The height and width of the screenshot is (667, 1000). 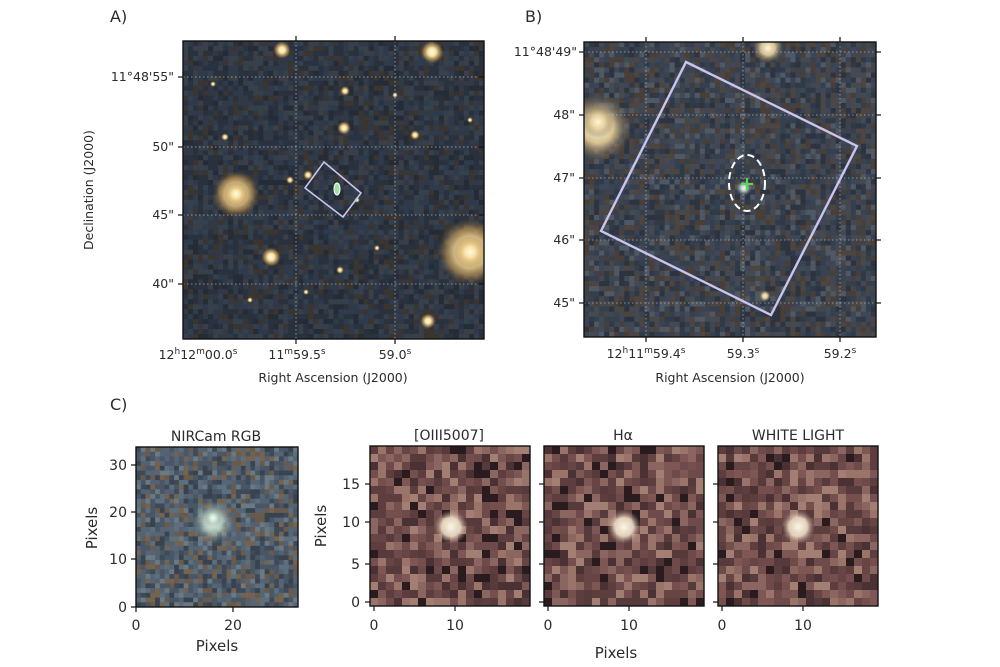 What do you see at coordinates (729, 377) in the screenshot?
I see `panel-b-xlabel: Right Ascension (J2000)` at bounding box center [729, 377].